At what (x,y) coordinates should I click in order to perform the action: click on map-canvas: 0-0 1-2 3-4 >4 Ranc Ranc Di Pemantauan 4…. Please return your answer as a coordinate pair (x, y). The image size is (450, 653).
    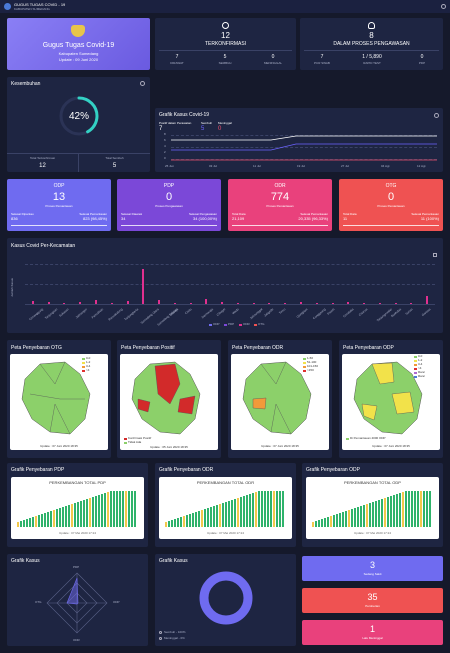
    Looking at the image, I should click on (391, 402).